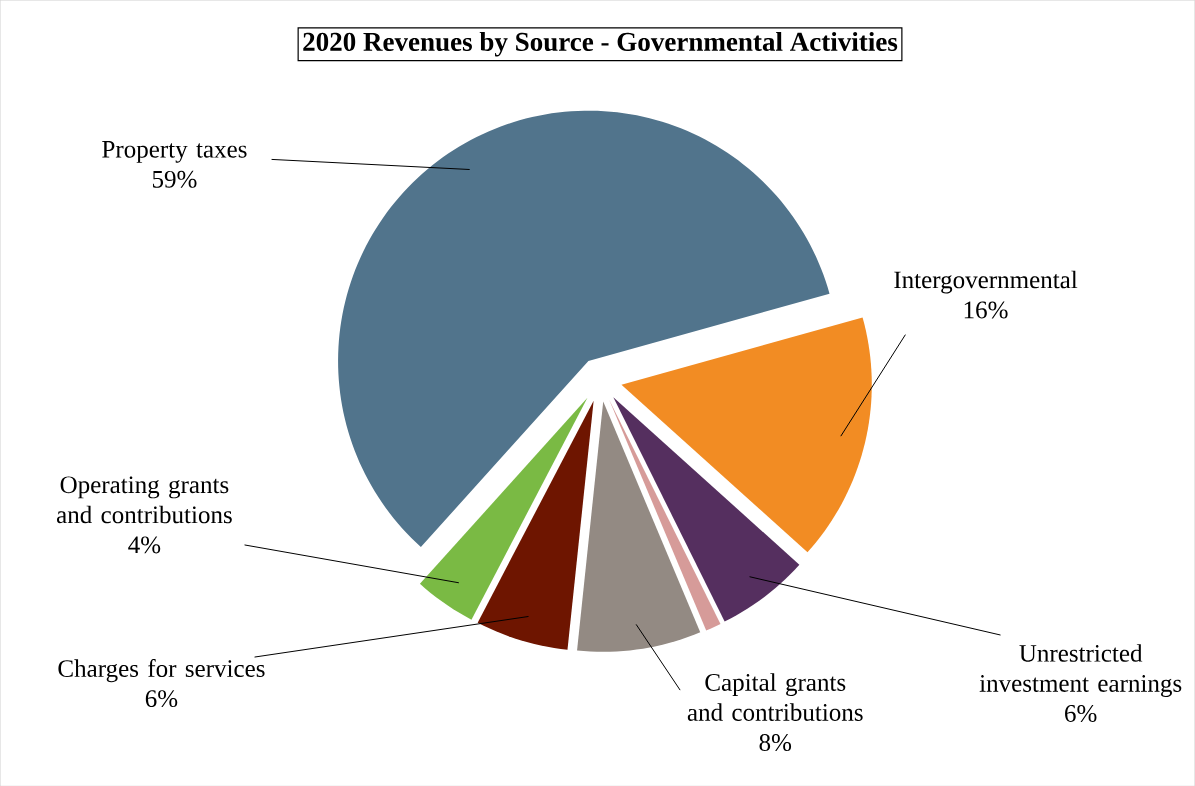  Describe the element at coordinates (986, 282) in the screenshot. I see `slice-label: Intergovernmental` at that location.